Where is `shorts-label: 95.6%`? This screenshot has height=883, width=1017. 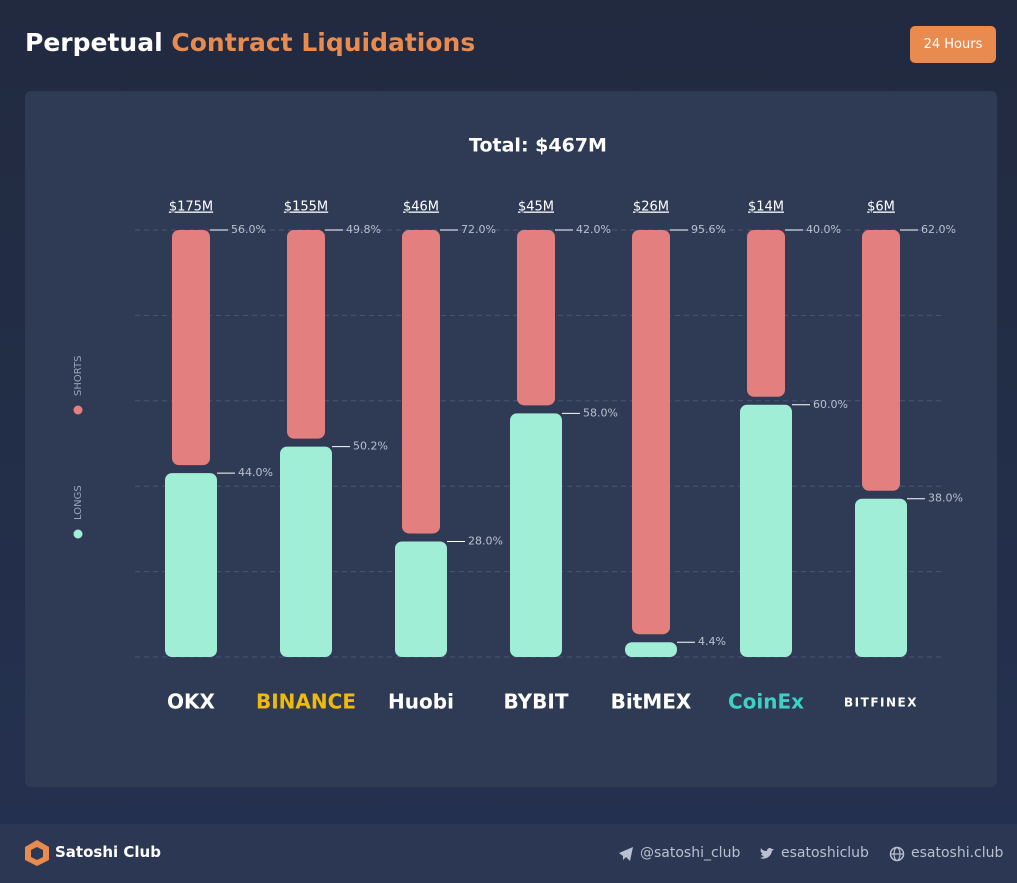 shorts-label: 95.6% is located at coordinates (708, 229).